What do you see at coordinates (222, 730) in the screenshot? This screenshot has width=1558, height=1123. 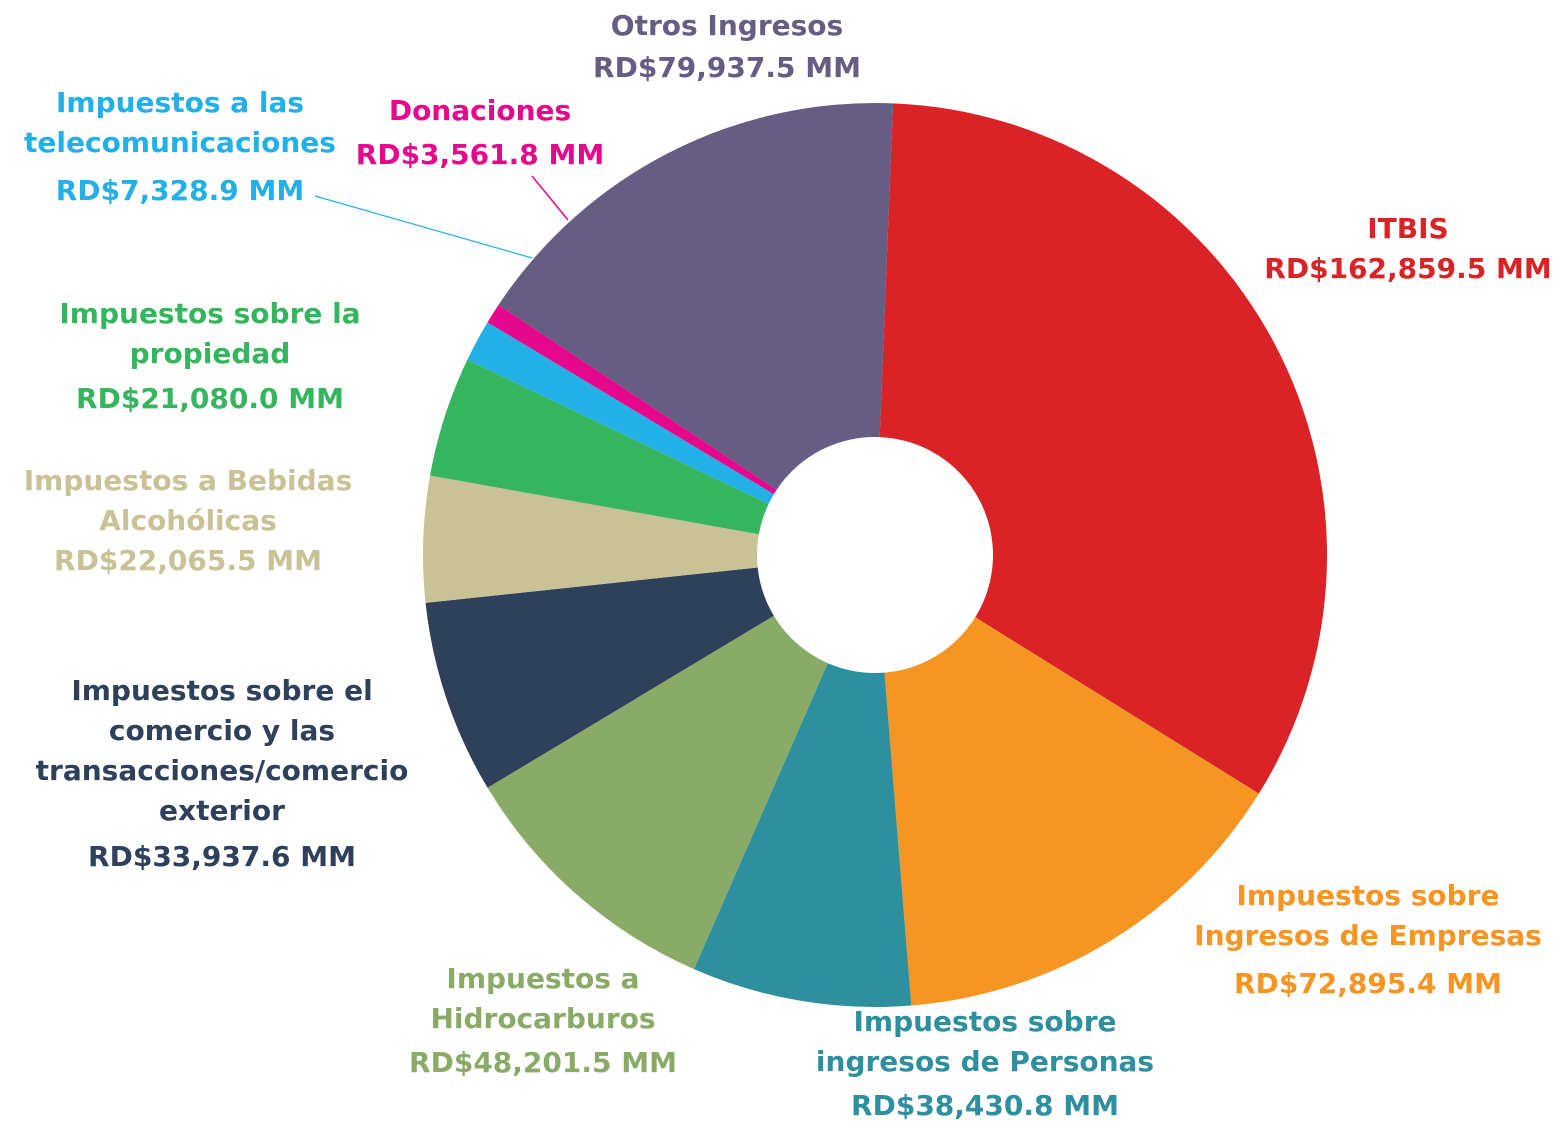 I see `slice-label: comercio y las` at bounding box center [222, 730].